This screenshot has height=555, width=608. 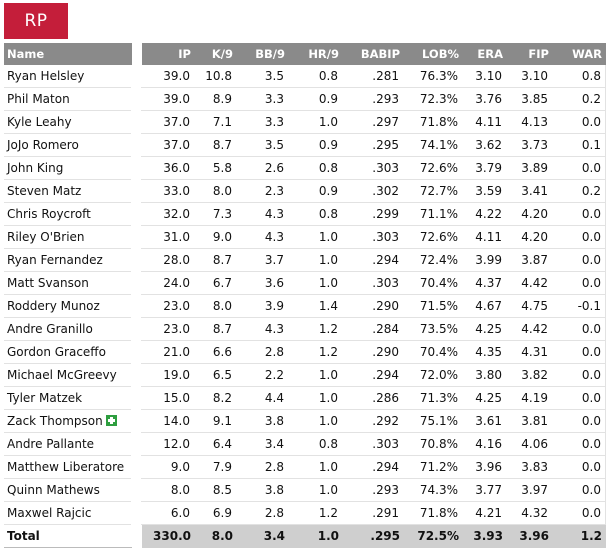 What do you see at coordinates (26, 54) in the screenshot?
I see `header-name: Name` at bounding box center [26, 54].